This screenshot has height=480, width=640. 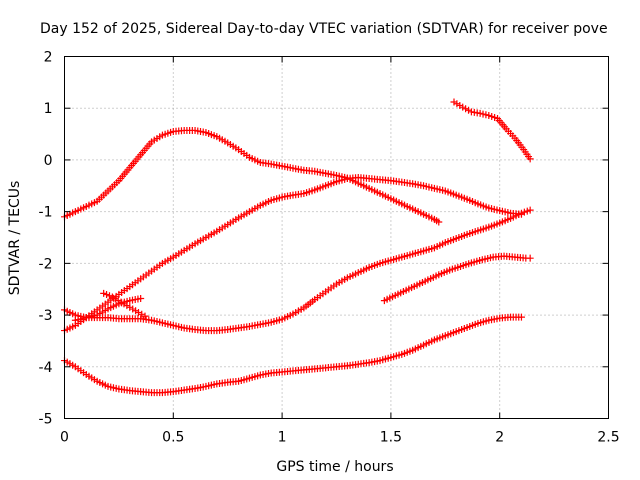 I want to click on y-tick-label: 1, so click(x=48, y=109).